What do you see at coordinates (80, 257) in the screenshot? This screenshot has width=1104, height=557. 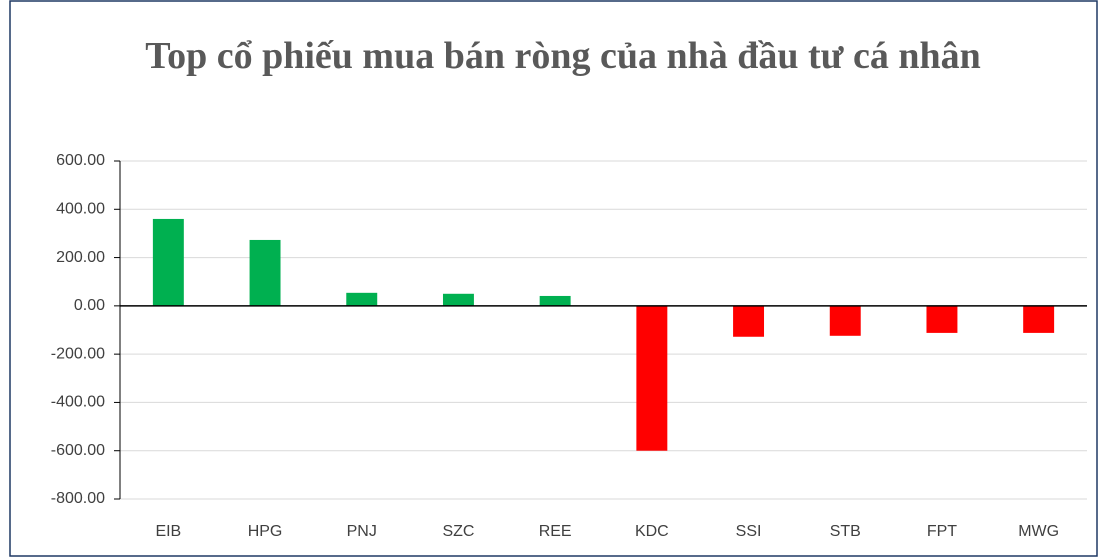 I see `y-tick-label: 200.00` at bounding box center [80, 257].